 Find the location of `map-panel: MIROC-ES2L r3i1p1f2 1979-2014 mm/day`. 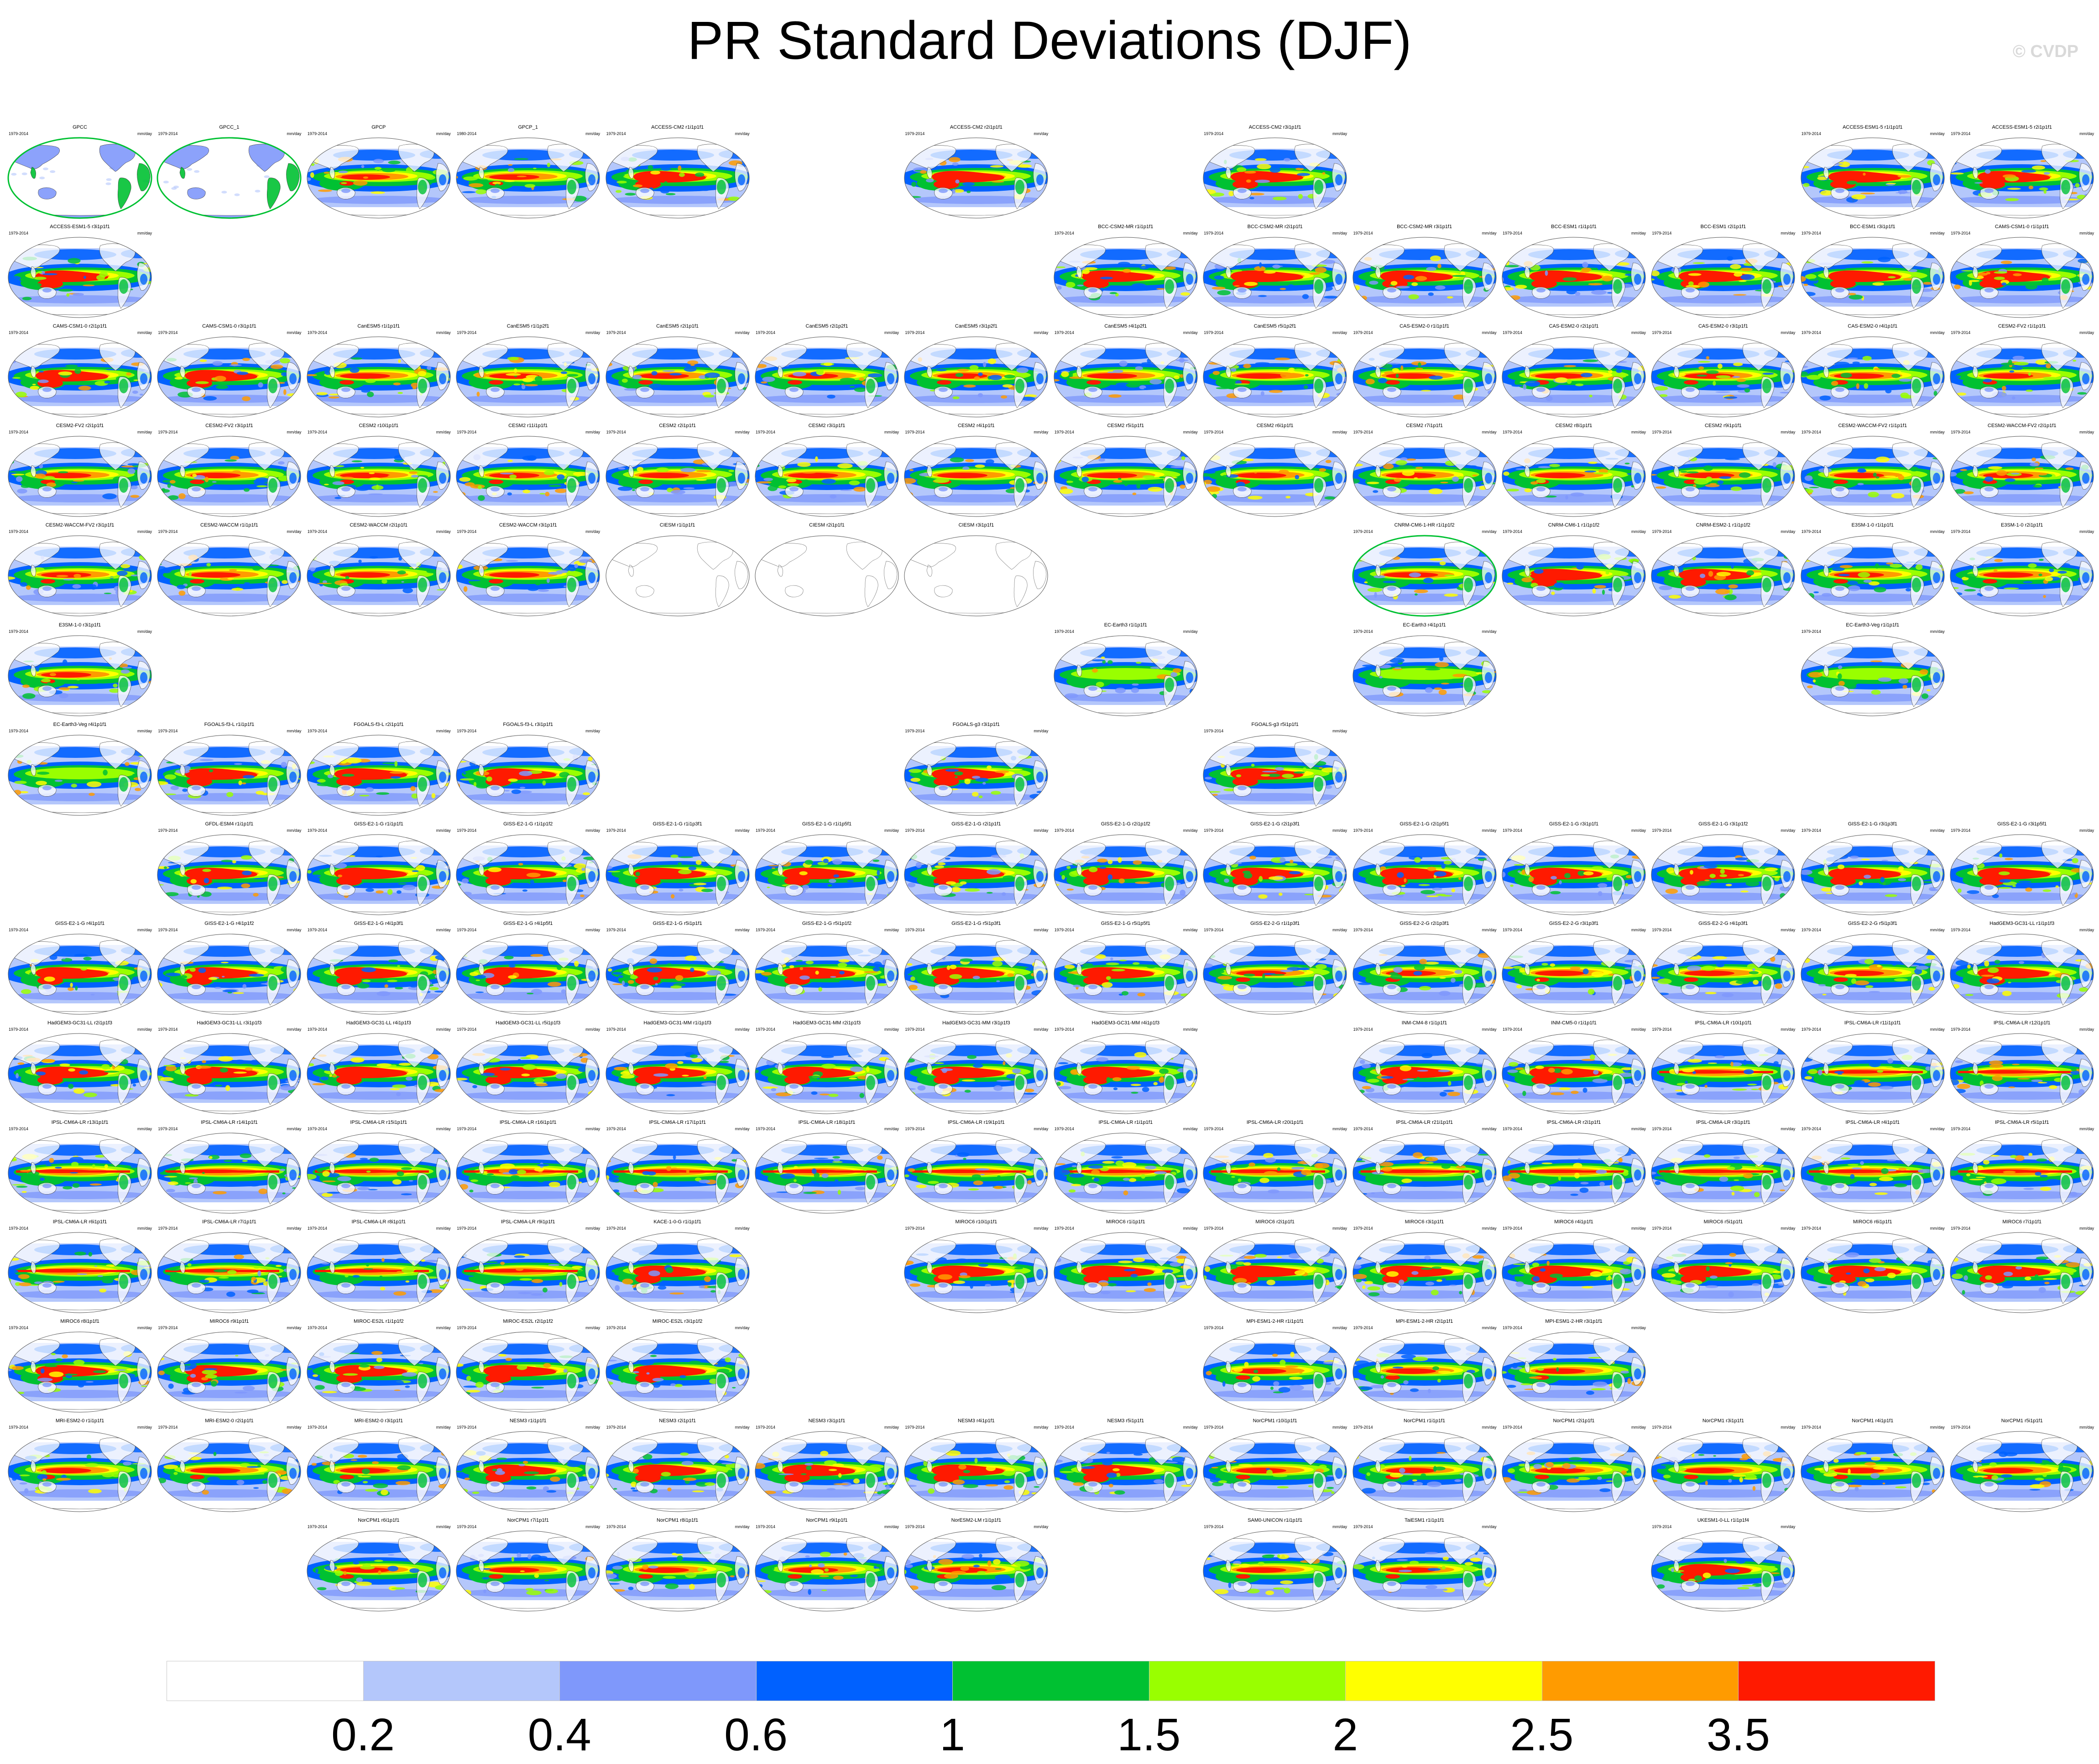

map-panel: MIROC-ES2L r3i1p1f2 1979-2014 mm/day is located at coordinates (678, 1366).